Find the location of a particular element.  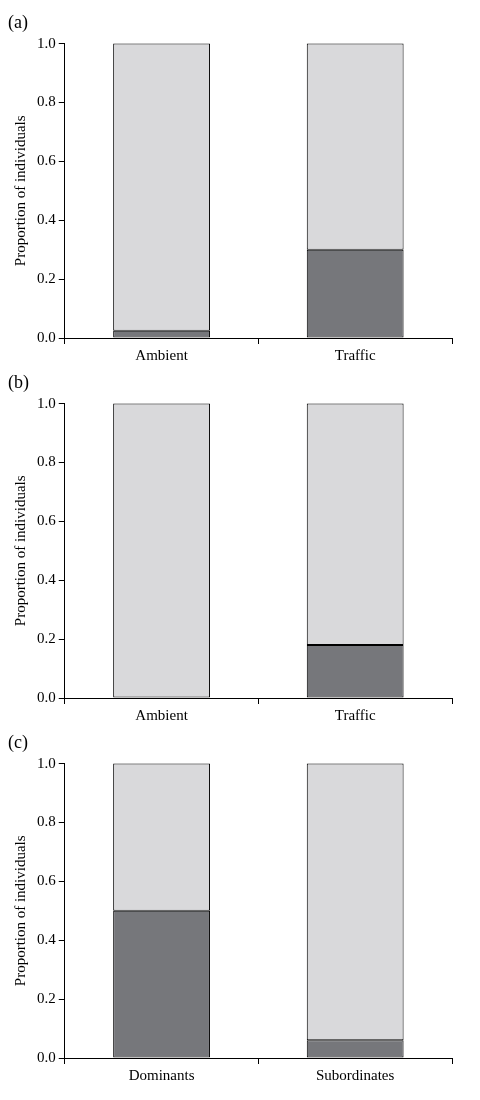

x-tick-label: Dominants is located at coordinates (161, 1074).